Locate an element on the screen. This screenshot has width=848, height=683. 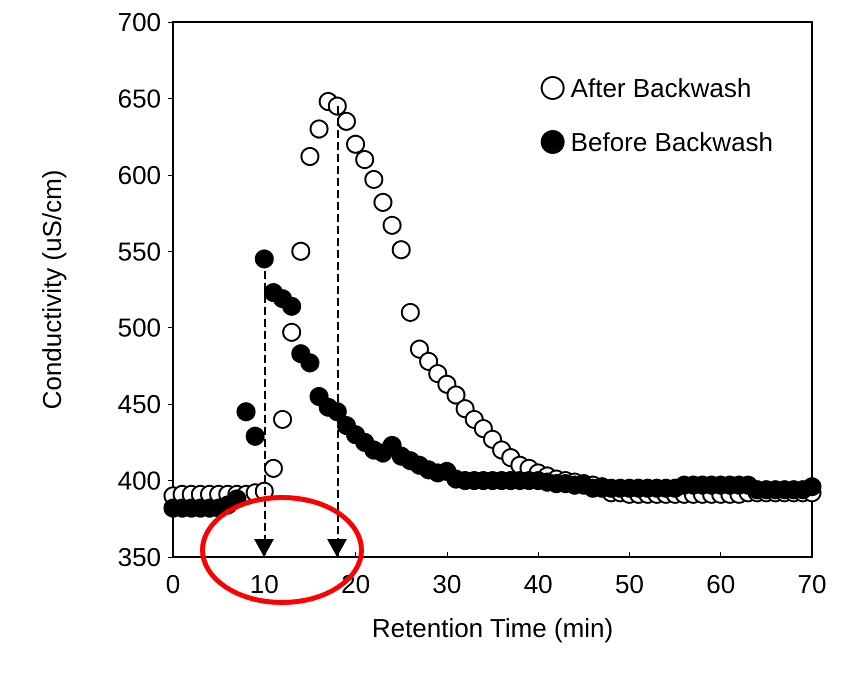
legend-label: After Backwash is located at coordinates (661, 88).